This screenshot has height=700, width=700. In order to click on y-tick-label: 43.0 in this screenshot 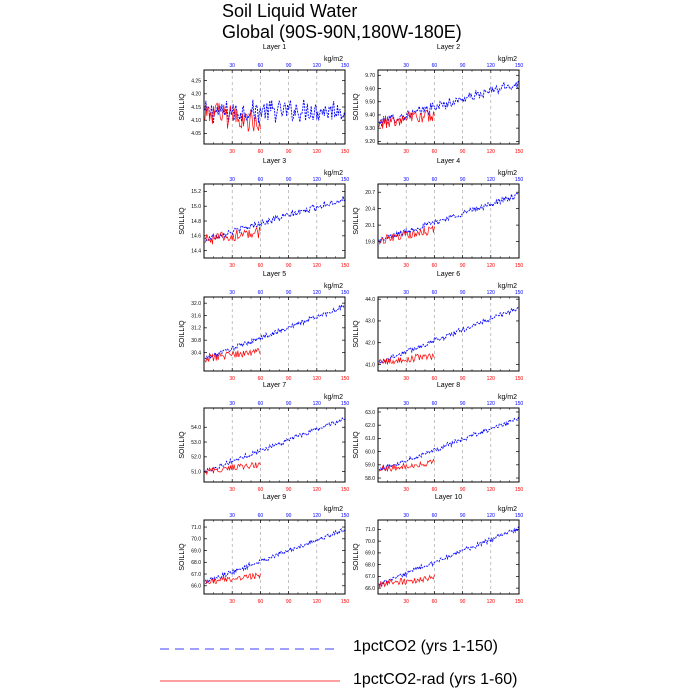, I will do `click(370, 322)`.